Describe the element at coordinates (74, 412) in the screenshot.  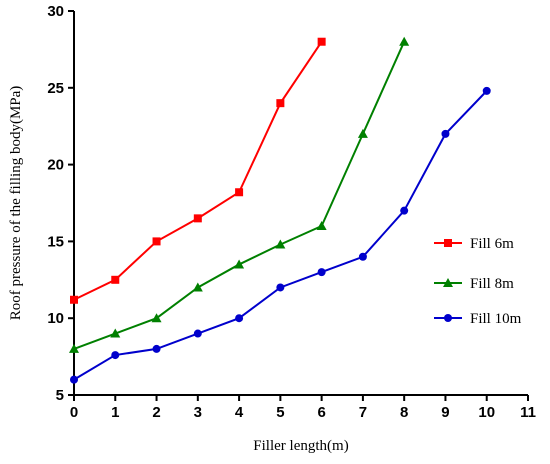
I see `x-tick-label: 0` at that location.